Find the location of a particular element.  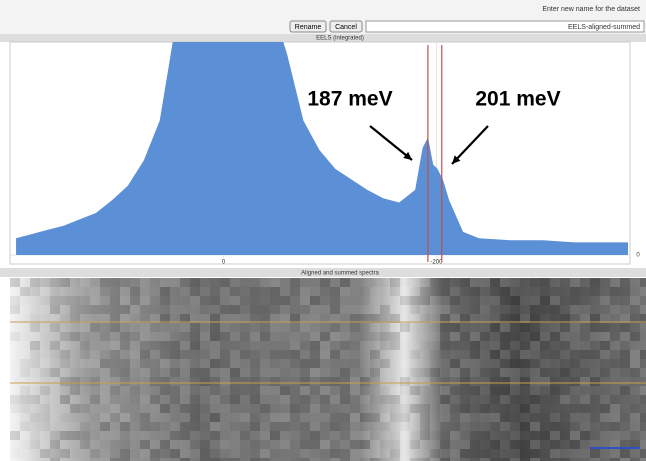

panel-header is located at coordinates (323, 272).